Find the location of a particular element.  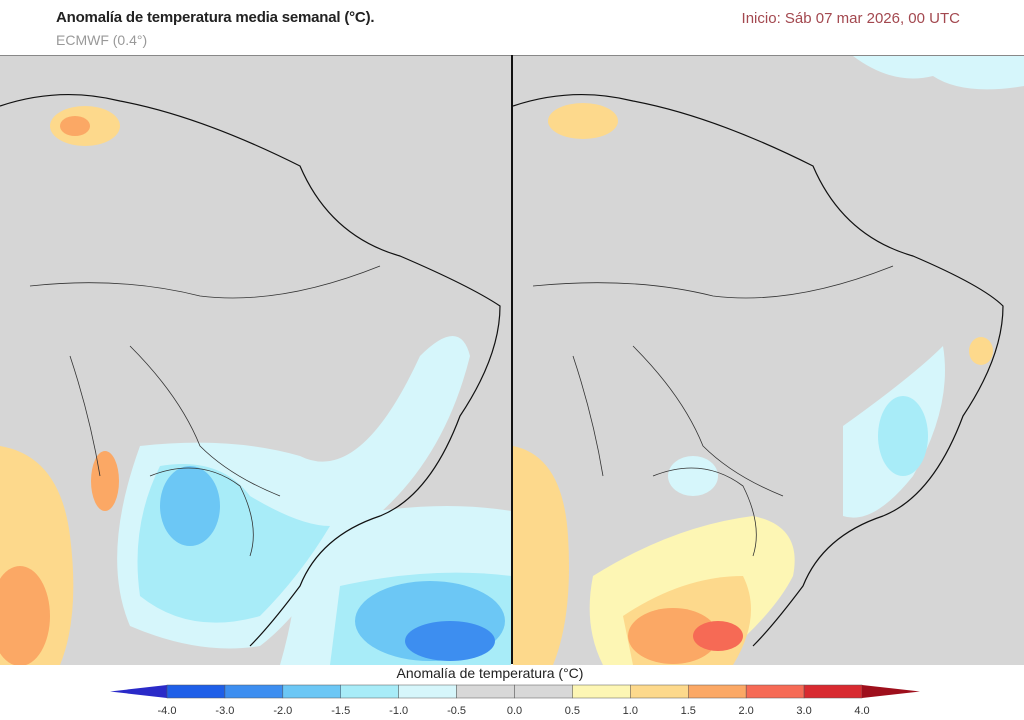

colorbar-tick-label: -1.5 is located at coordinates (341, 711).